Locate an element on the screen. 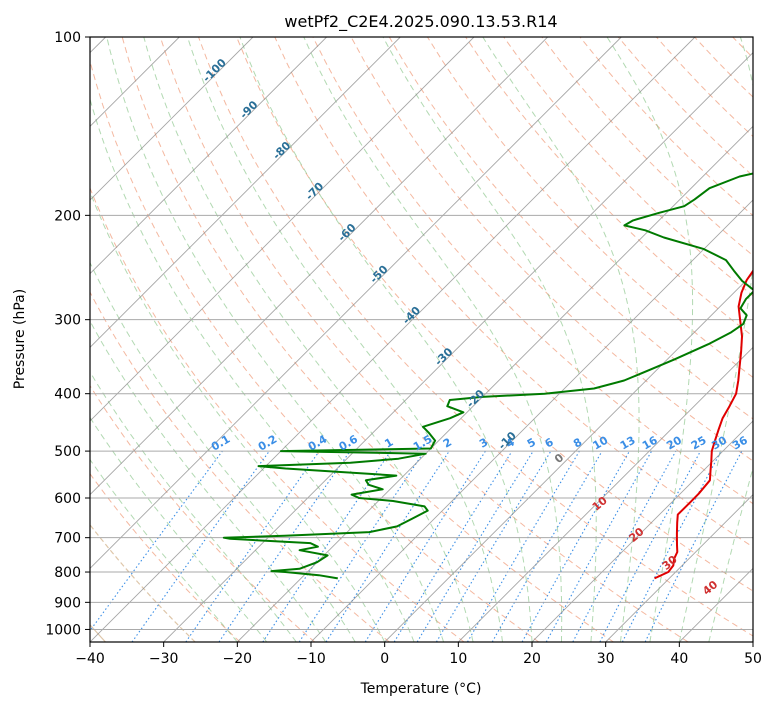  y-axis-ticks: 100 200 300 400 500 600 700 800 900 1000 is located at coordinates (67, 334).